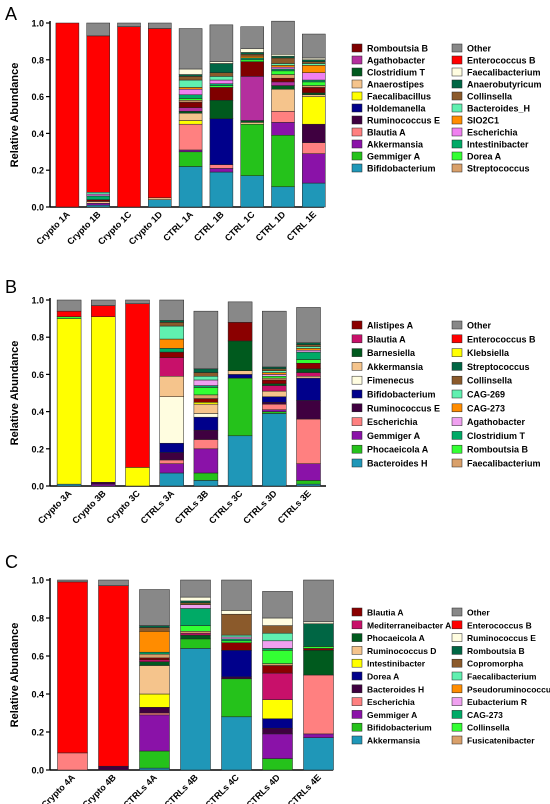 Image resolution: width=550 pixels, height=804 pixels. I want to click on legend-label: CAG-273, so click(485, 715).